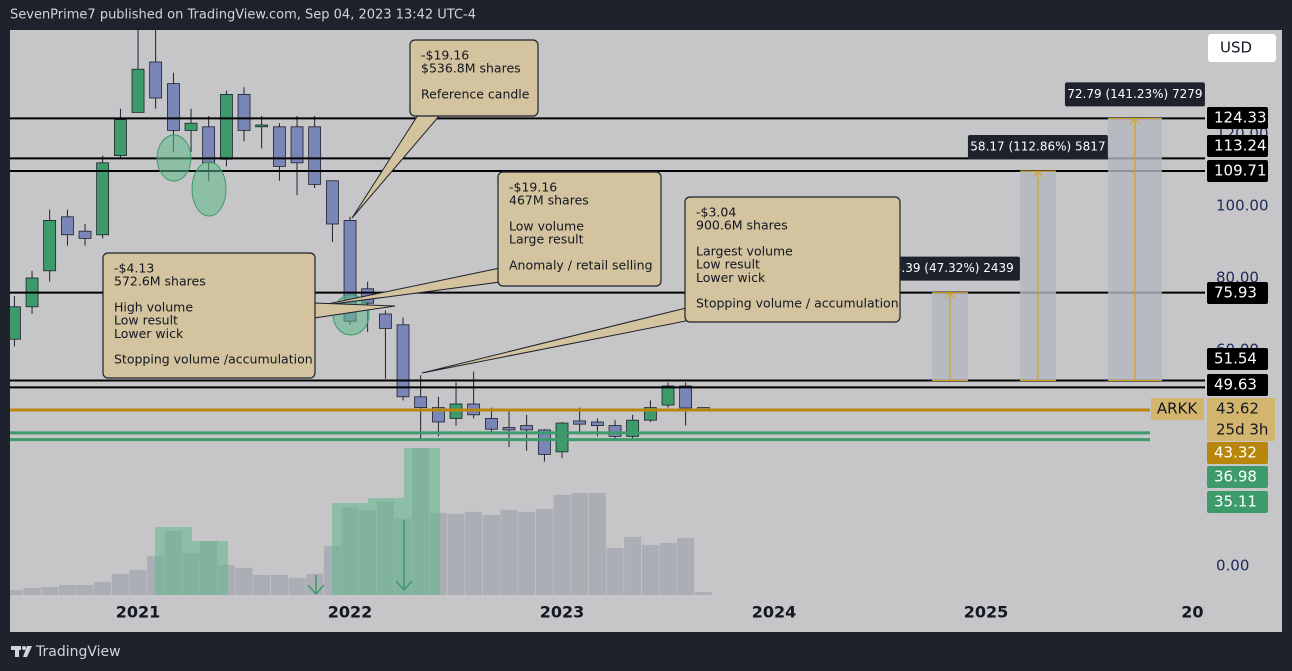 Image resolution: width=1292 pixels, height=671 pixels. Describe the element at coordinates (134, 268) in the screenshot. I see `callout-text: -$4.13` at that location.